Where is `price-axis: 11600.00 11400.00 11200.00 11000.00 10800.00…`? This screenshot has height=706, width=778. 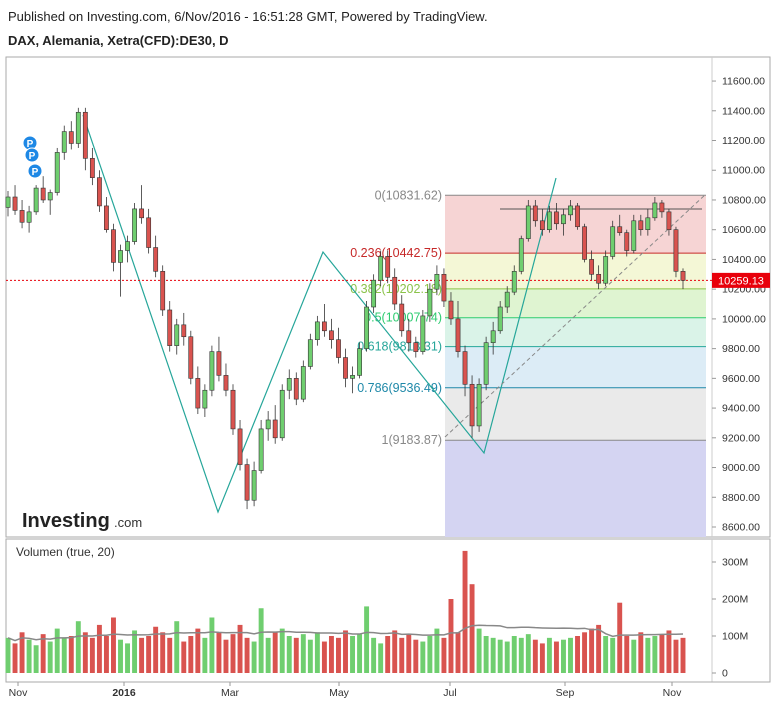
price-axis: 11600.00 11400.00 11200.00 11000.00 10800.00… is located at coordinates (739, 305).